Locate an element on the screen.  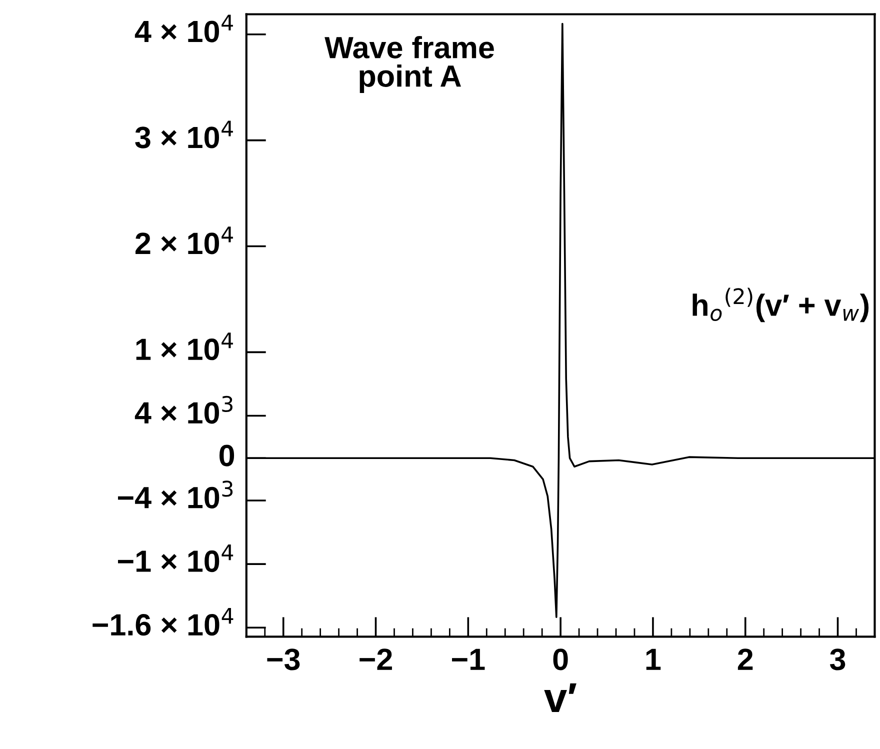
y-tick-label: −1 × 10$^{4}$ is located at coordinates (176, 558).